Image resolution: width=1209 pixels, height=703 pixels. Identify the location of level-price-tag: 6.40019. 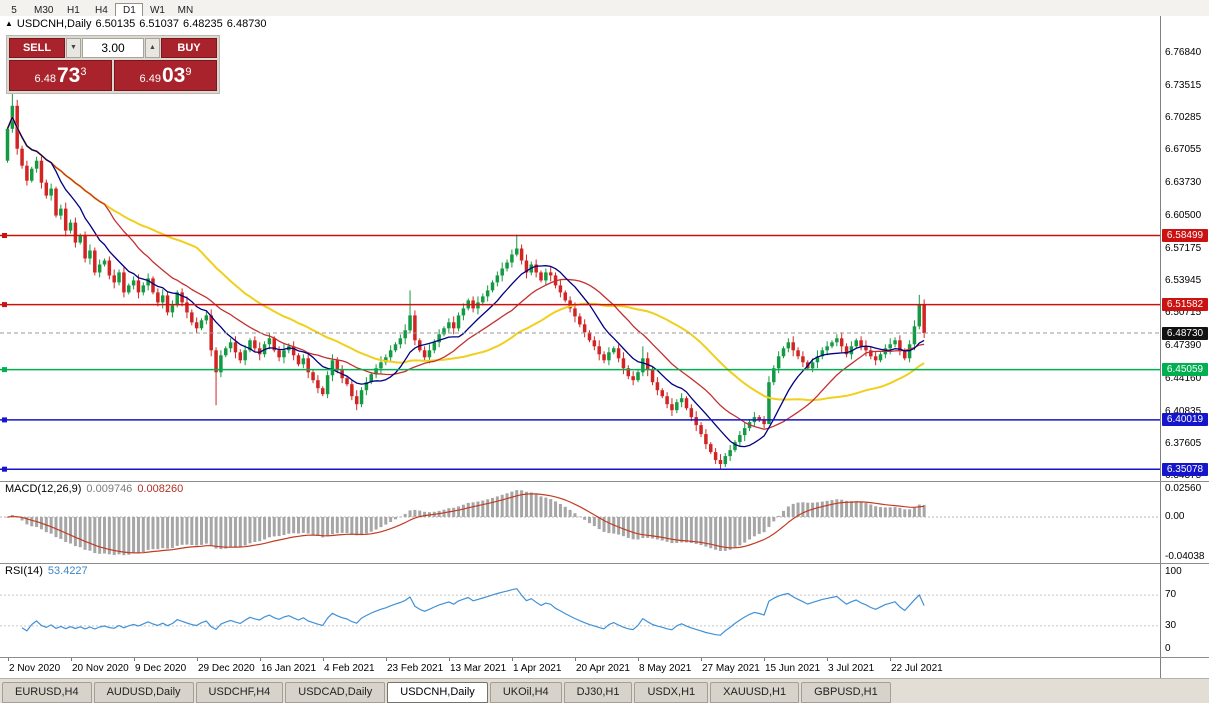
(1185, 419).